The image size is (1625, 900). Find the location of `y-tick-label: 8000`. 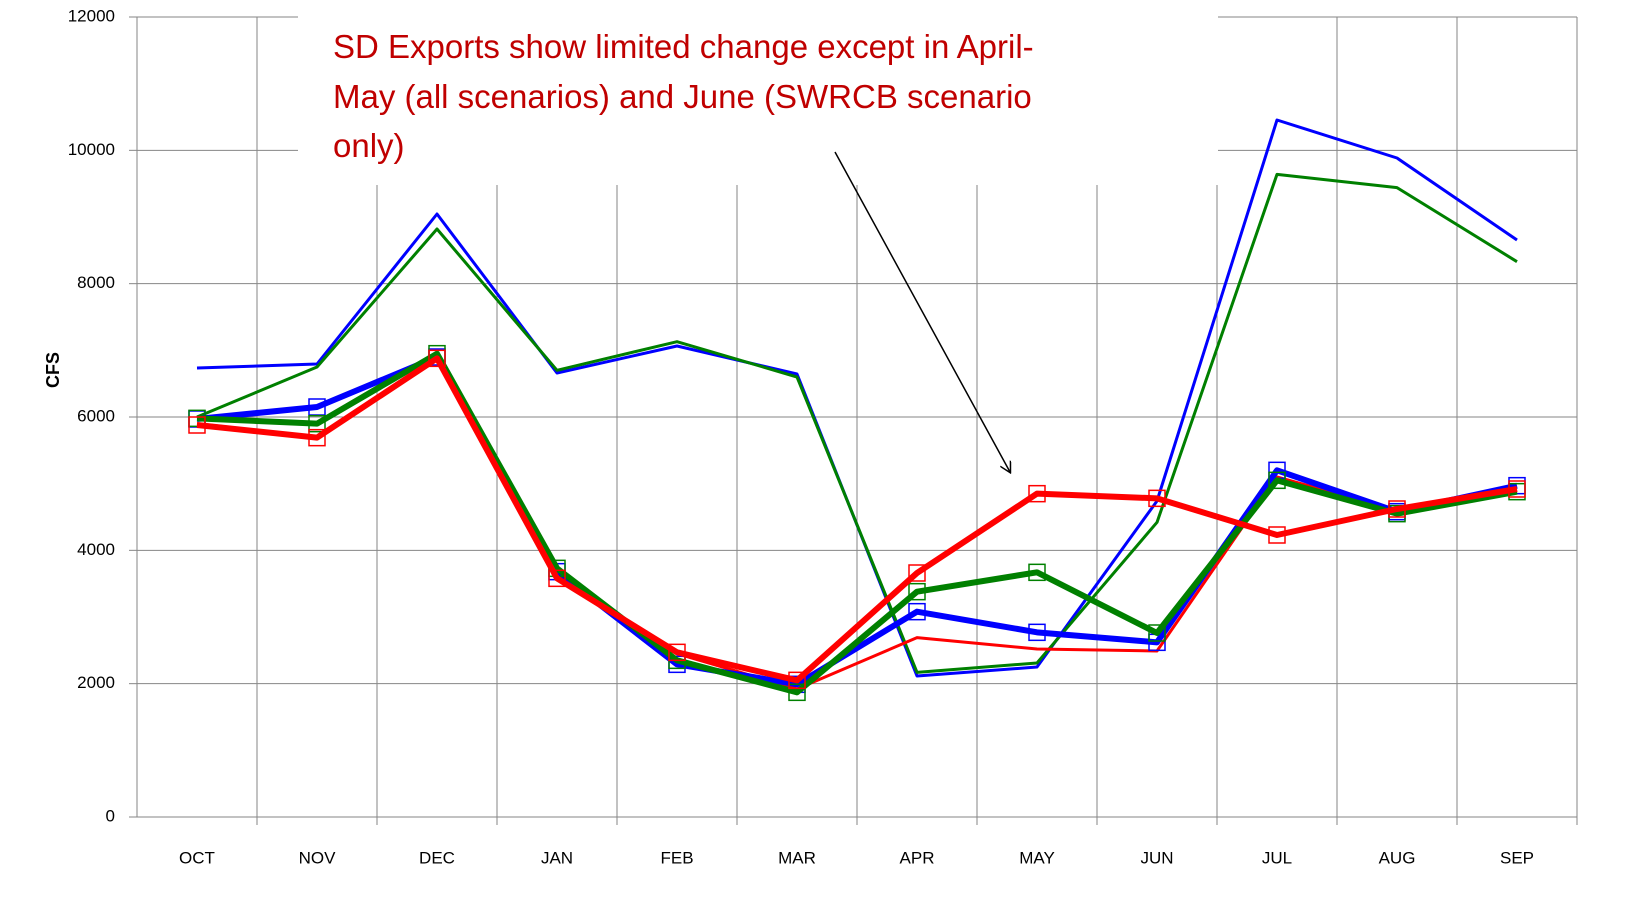

y-tick-label: 8000 is located at coordinates (96, 282).